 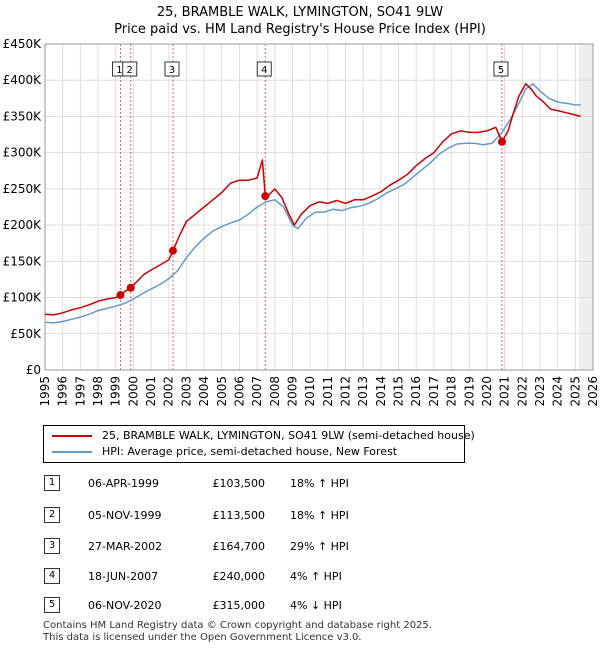 What do you see at coordinates (80, 391) in the screenshot?
I see `x-tick-label: 1997` at bounding box center [80, 391].